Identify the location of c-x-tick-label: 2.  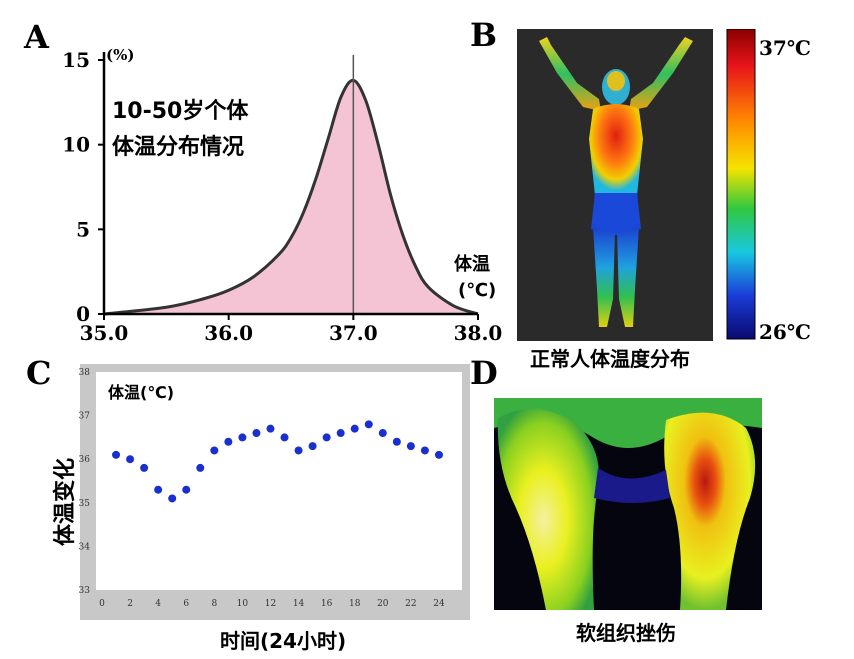
(130, 604).